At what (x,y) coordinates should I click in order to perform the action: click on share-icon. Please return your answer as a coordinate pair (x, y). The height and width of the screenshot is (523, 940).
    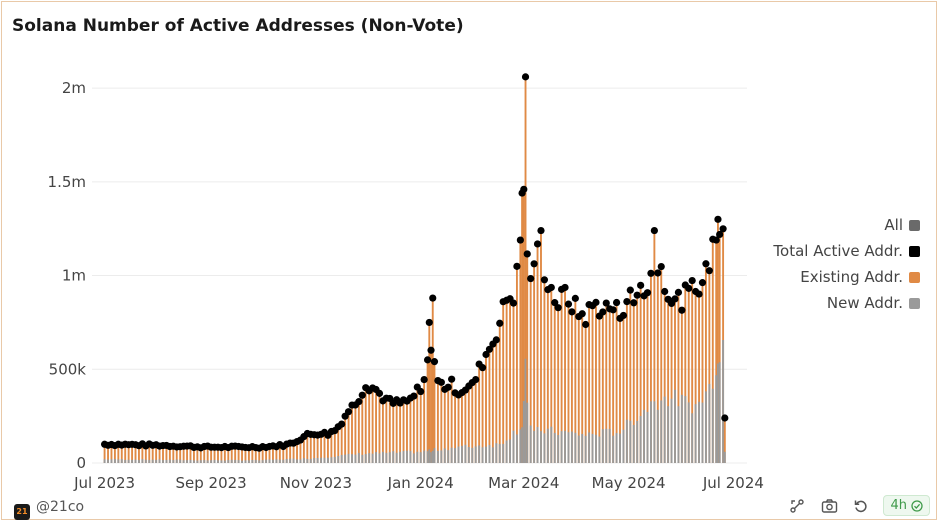
    Looking at the image, I should click on (797, 506).